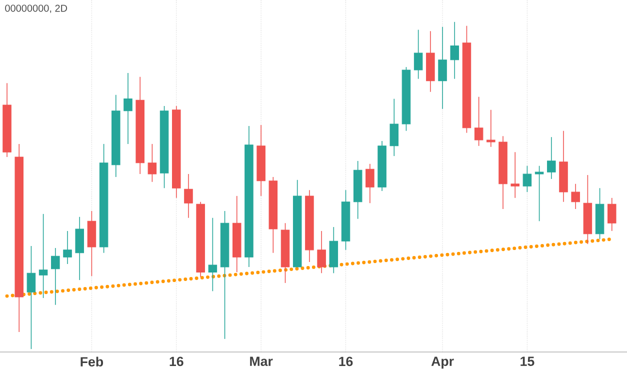  I want to click on x-tick-label: 15, so click(527, 361).